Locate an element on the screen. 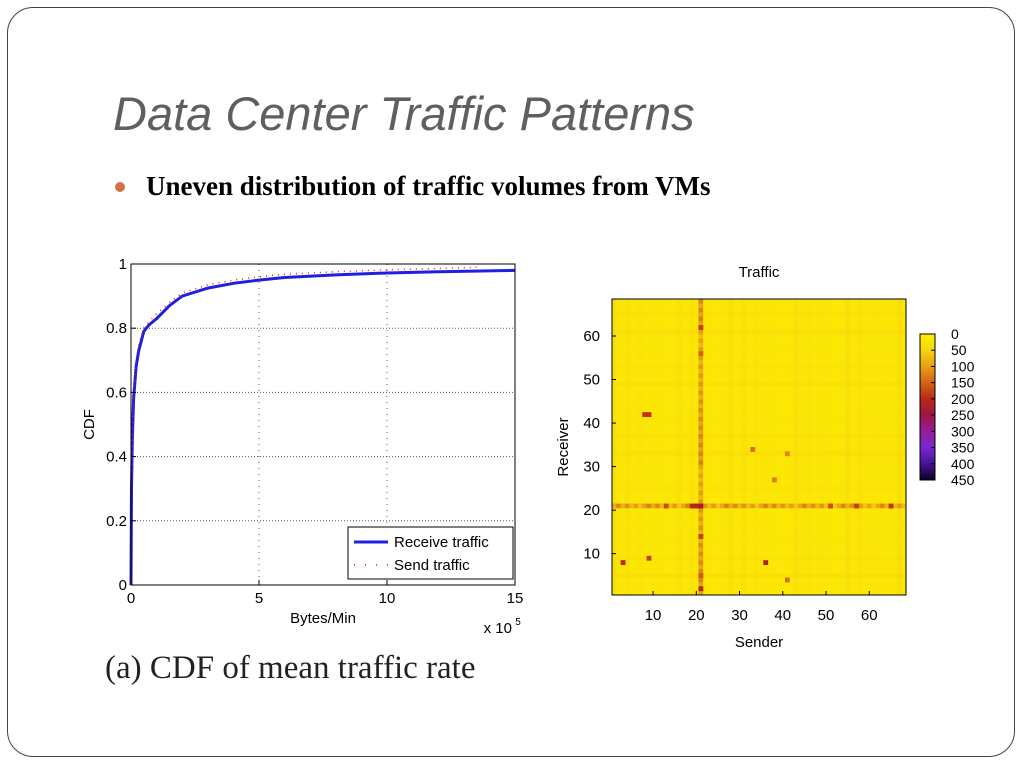 The width and height of the screenshot is (1024, 768). y-axis-label: Receiver is located at coordinates (563, 446).